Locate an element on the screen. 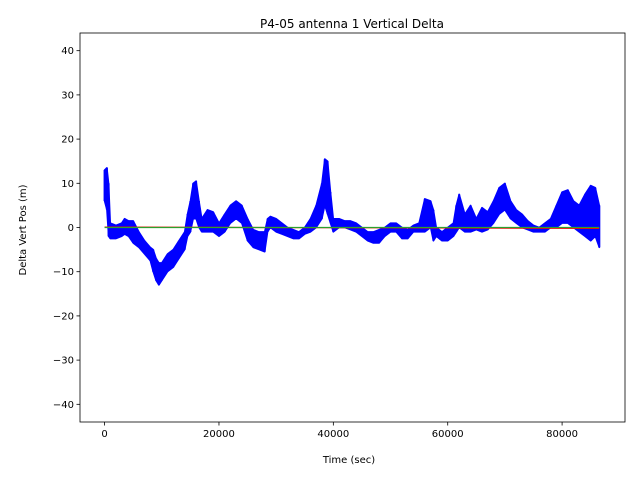  x-tick-label-4: 80000 is located at coordinates (562, 434).